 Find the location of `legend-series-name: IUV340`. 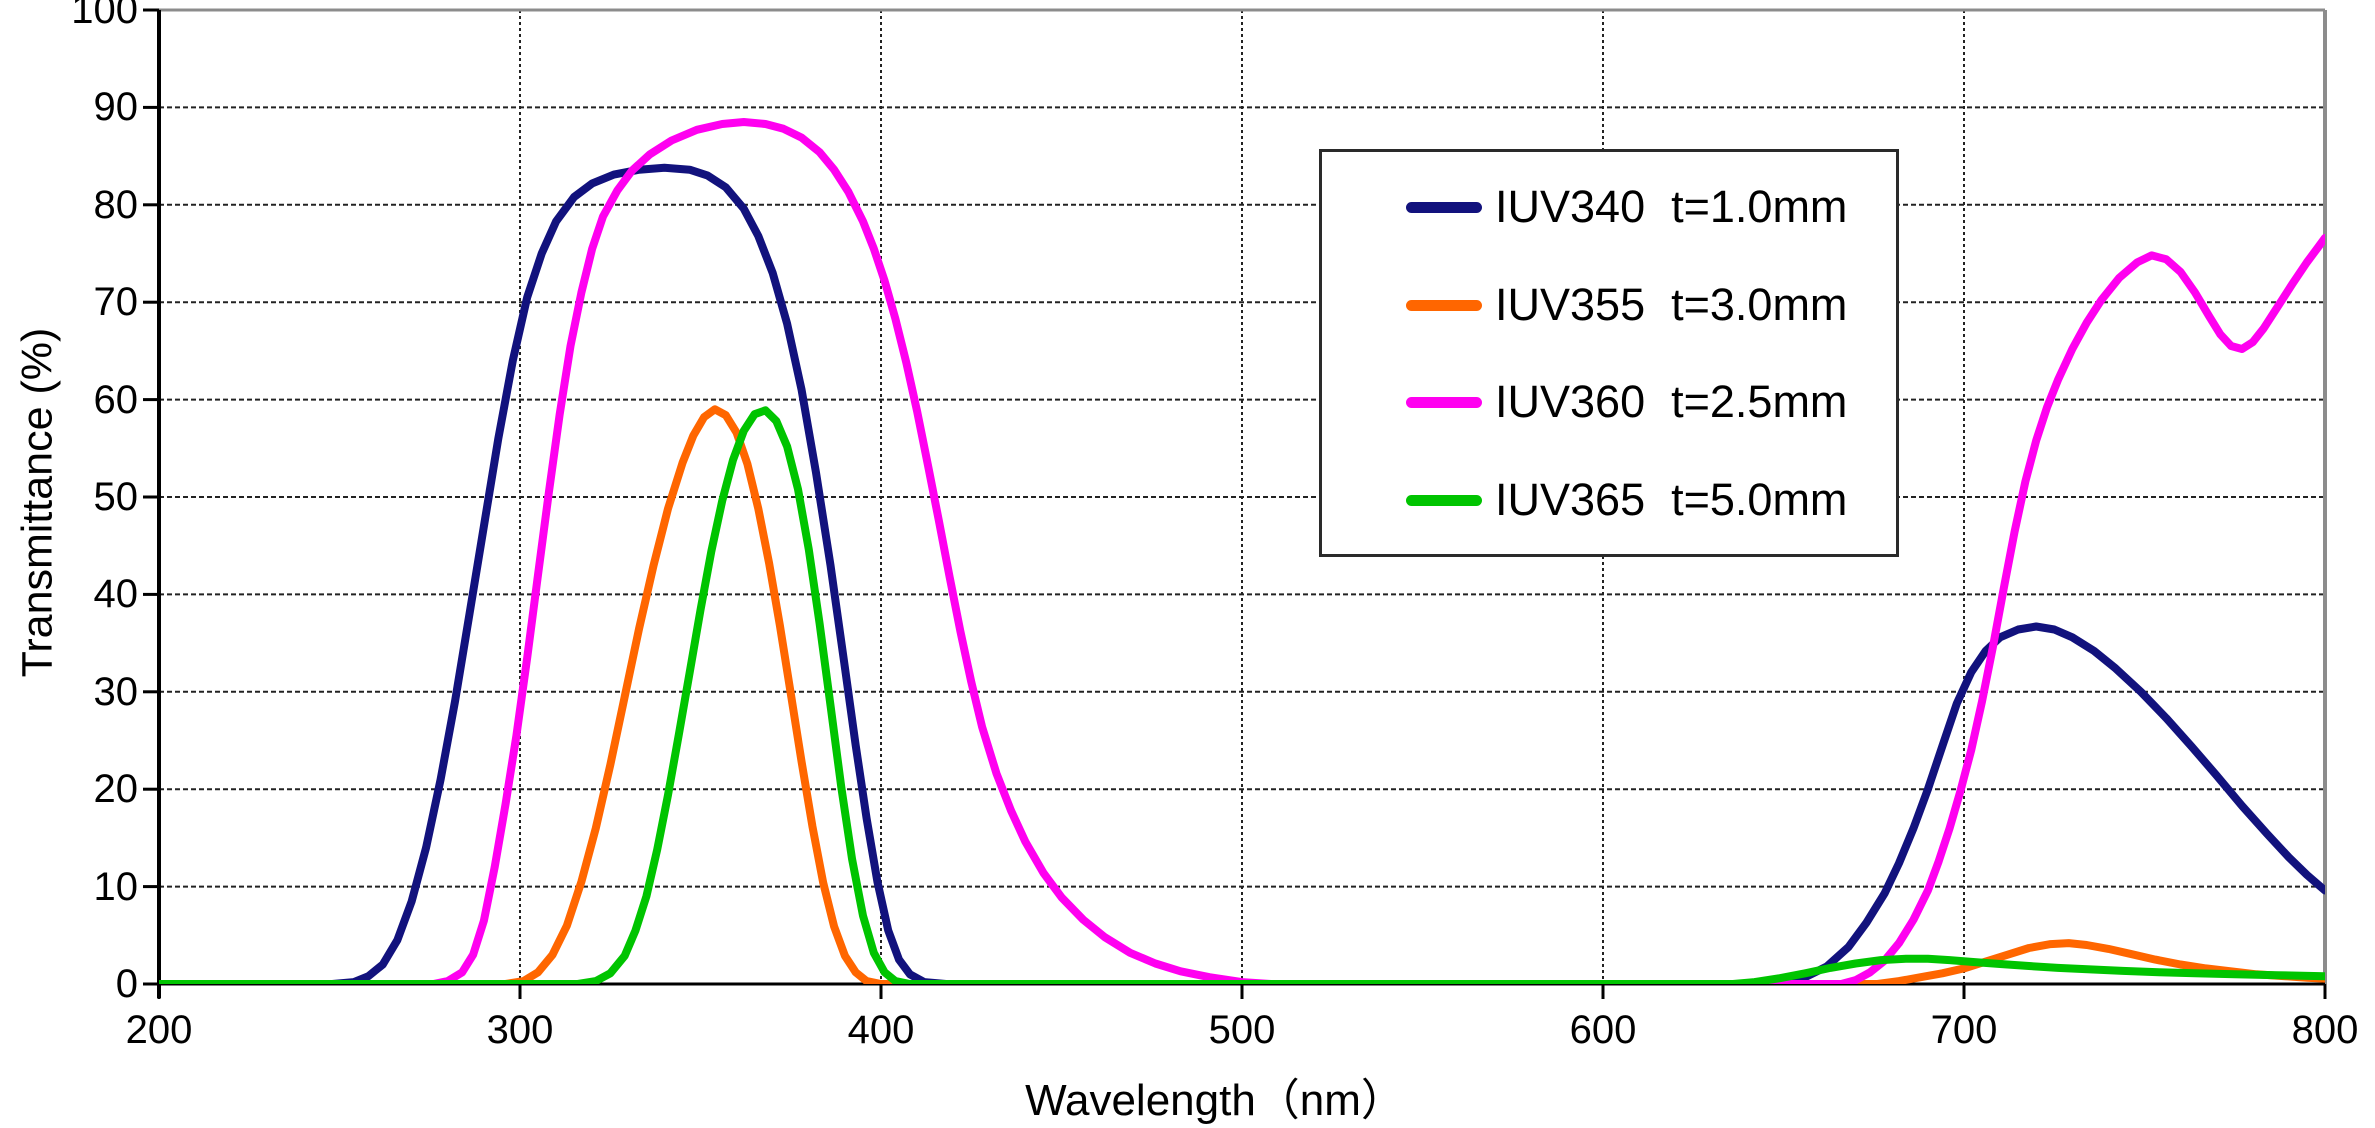

legend-series-name: IUV340 is located at coordinates (1570, 206).